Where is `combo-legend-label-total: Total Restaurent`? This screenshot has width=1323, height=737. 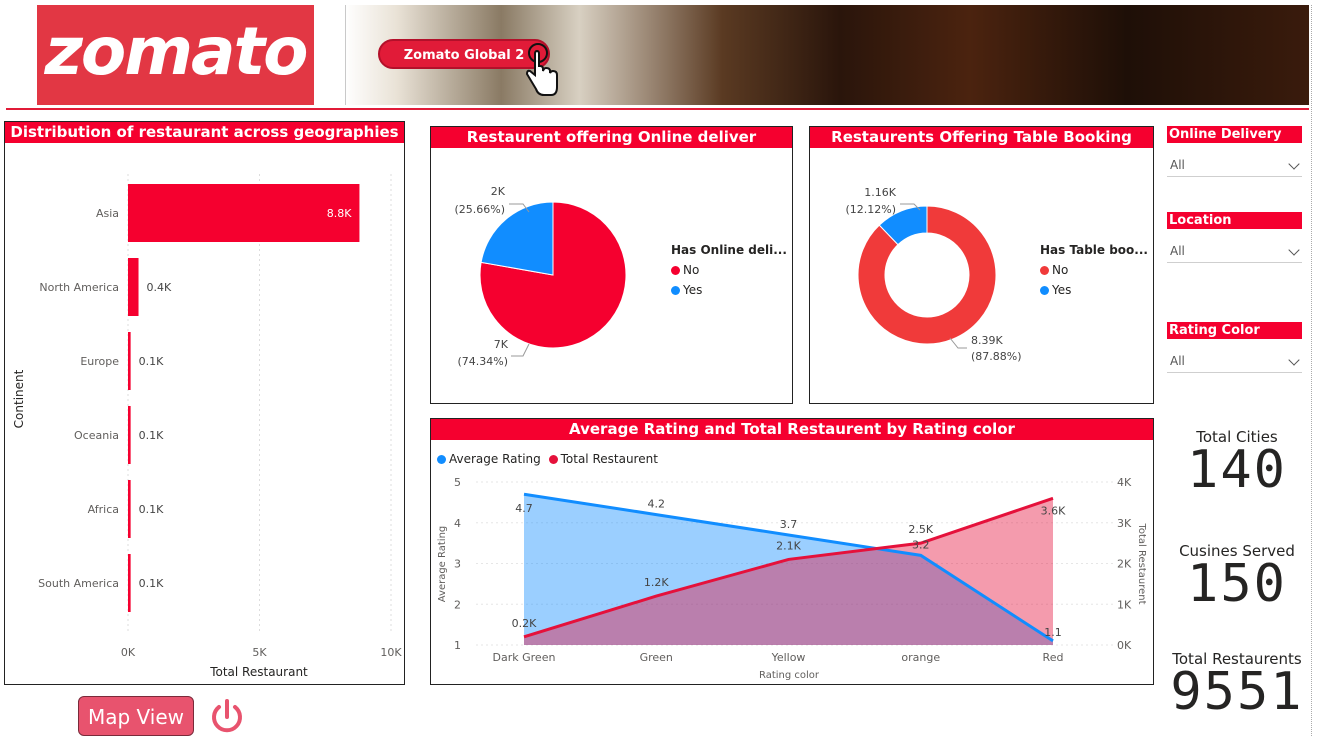
combo-legend-label-total: Total Restaurent is located at coordinates (609, 459).